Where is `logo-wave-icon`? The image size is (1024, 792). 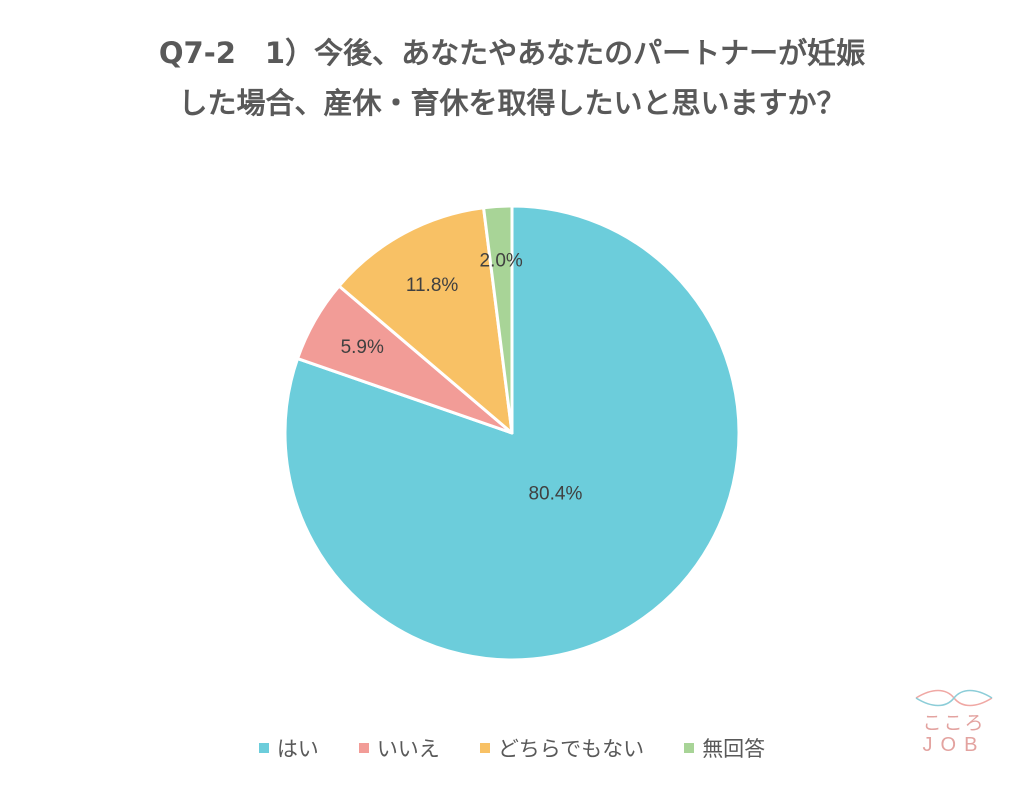
logo-wave-icon is located at coordinates (954, 698).